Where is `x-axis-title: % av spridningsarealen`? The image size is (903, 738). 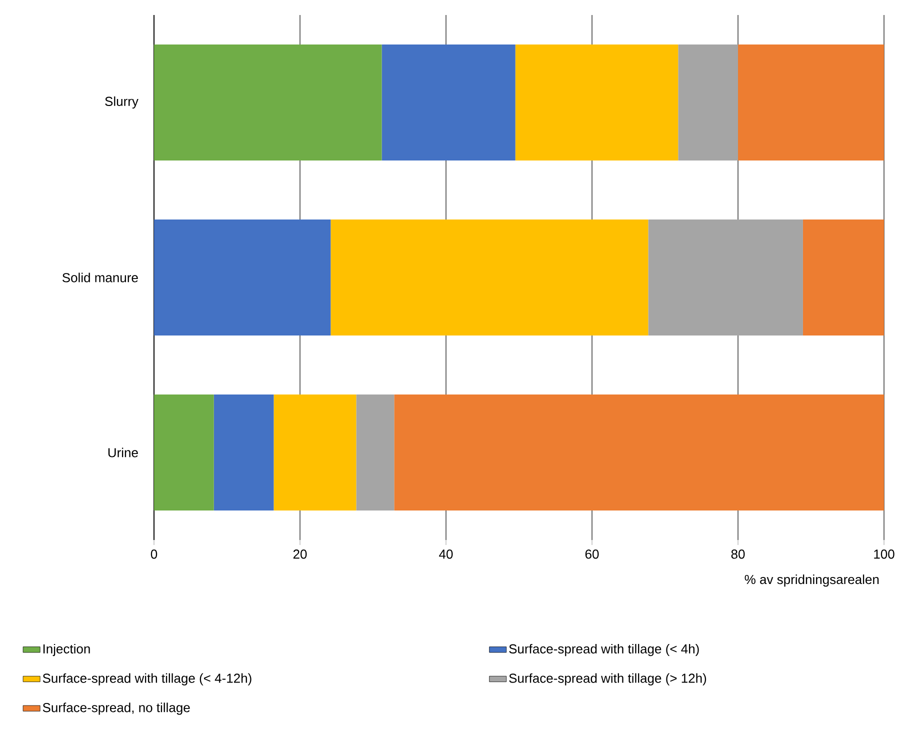 x-axis-title: % av spridningsarealen is located at coordinates (811, 580).